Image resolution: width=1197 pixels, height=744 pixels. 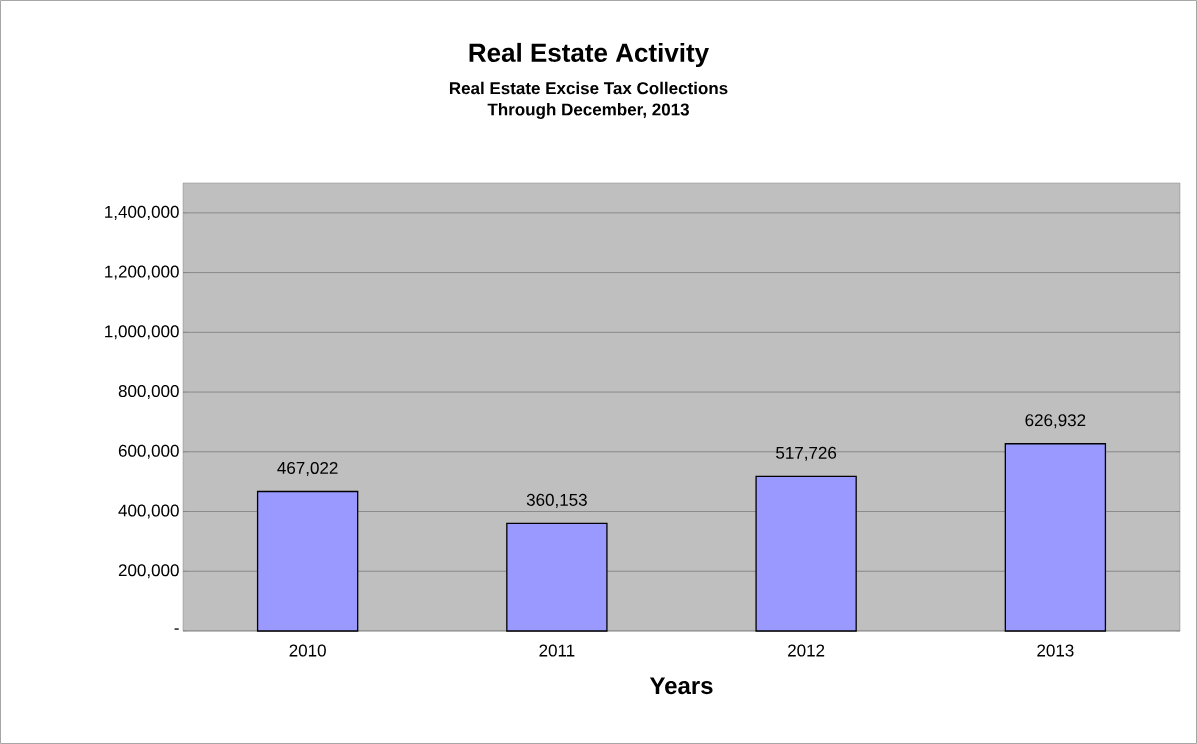 I want to click on y-tick-label: 800,000, so click(x=148, y=392).